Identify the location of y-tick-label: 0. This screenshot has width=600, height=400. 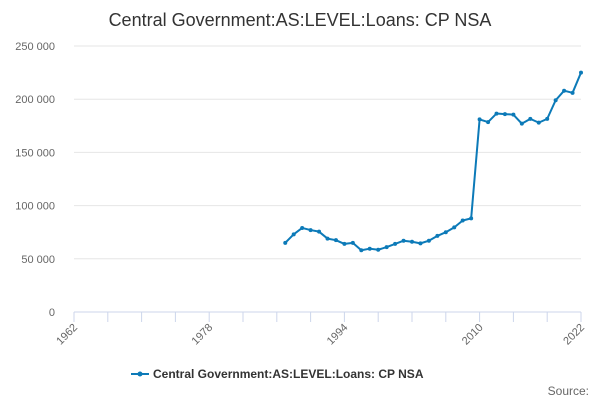
(52, 313).